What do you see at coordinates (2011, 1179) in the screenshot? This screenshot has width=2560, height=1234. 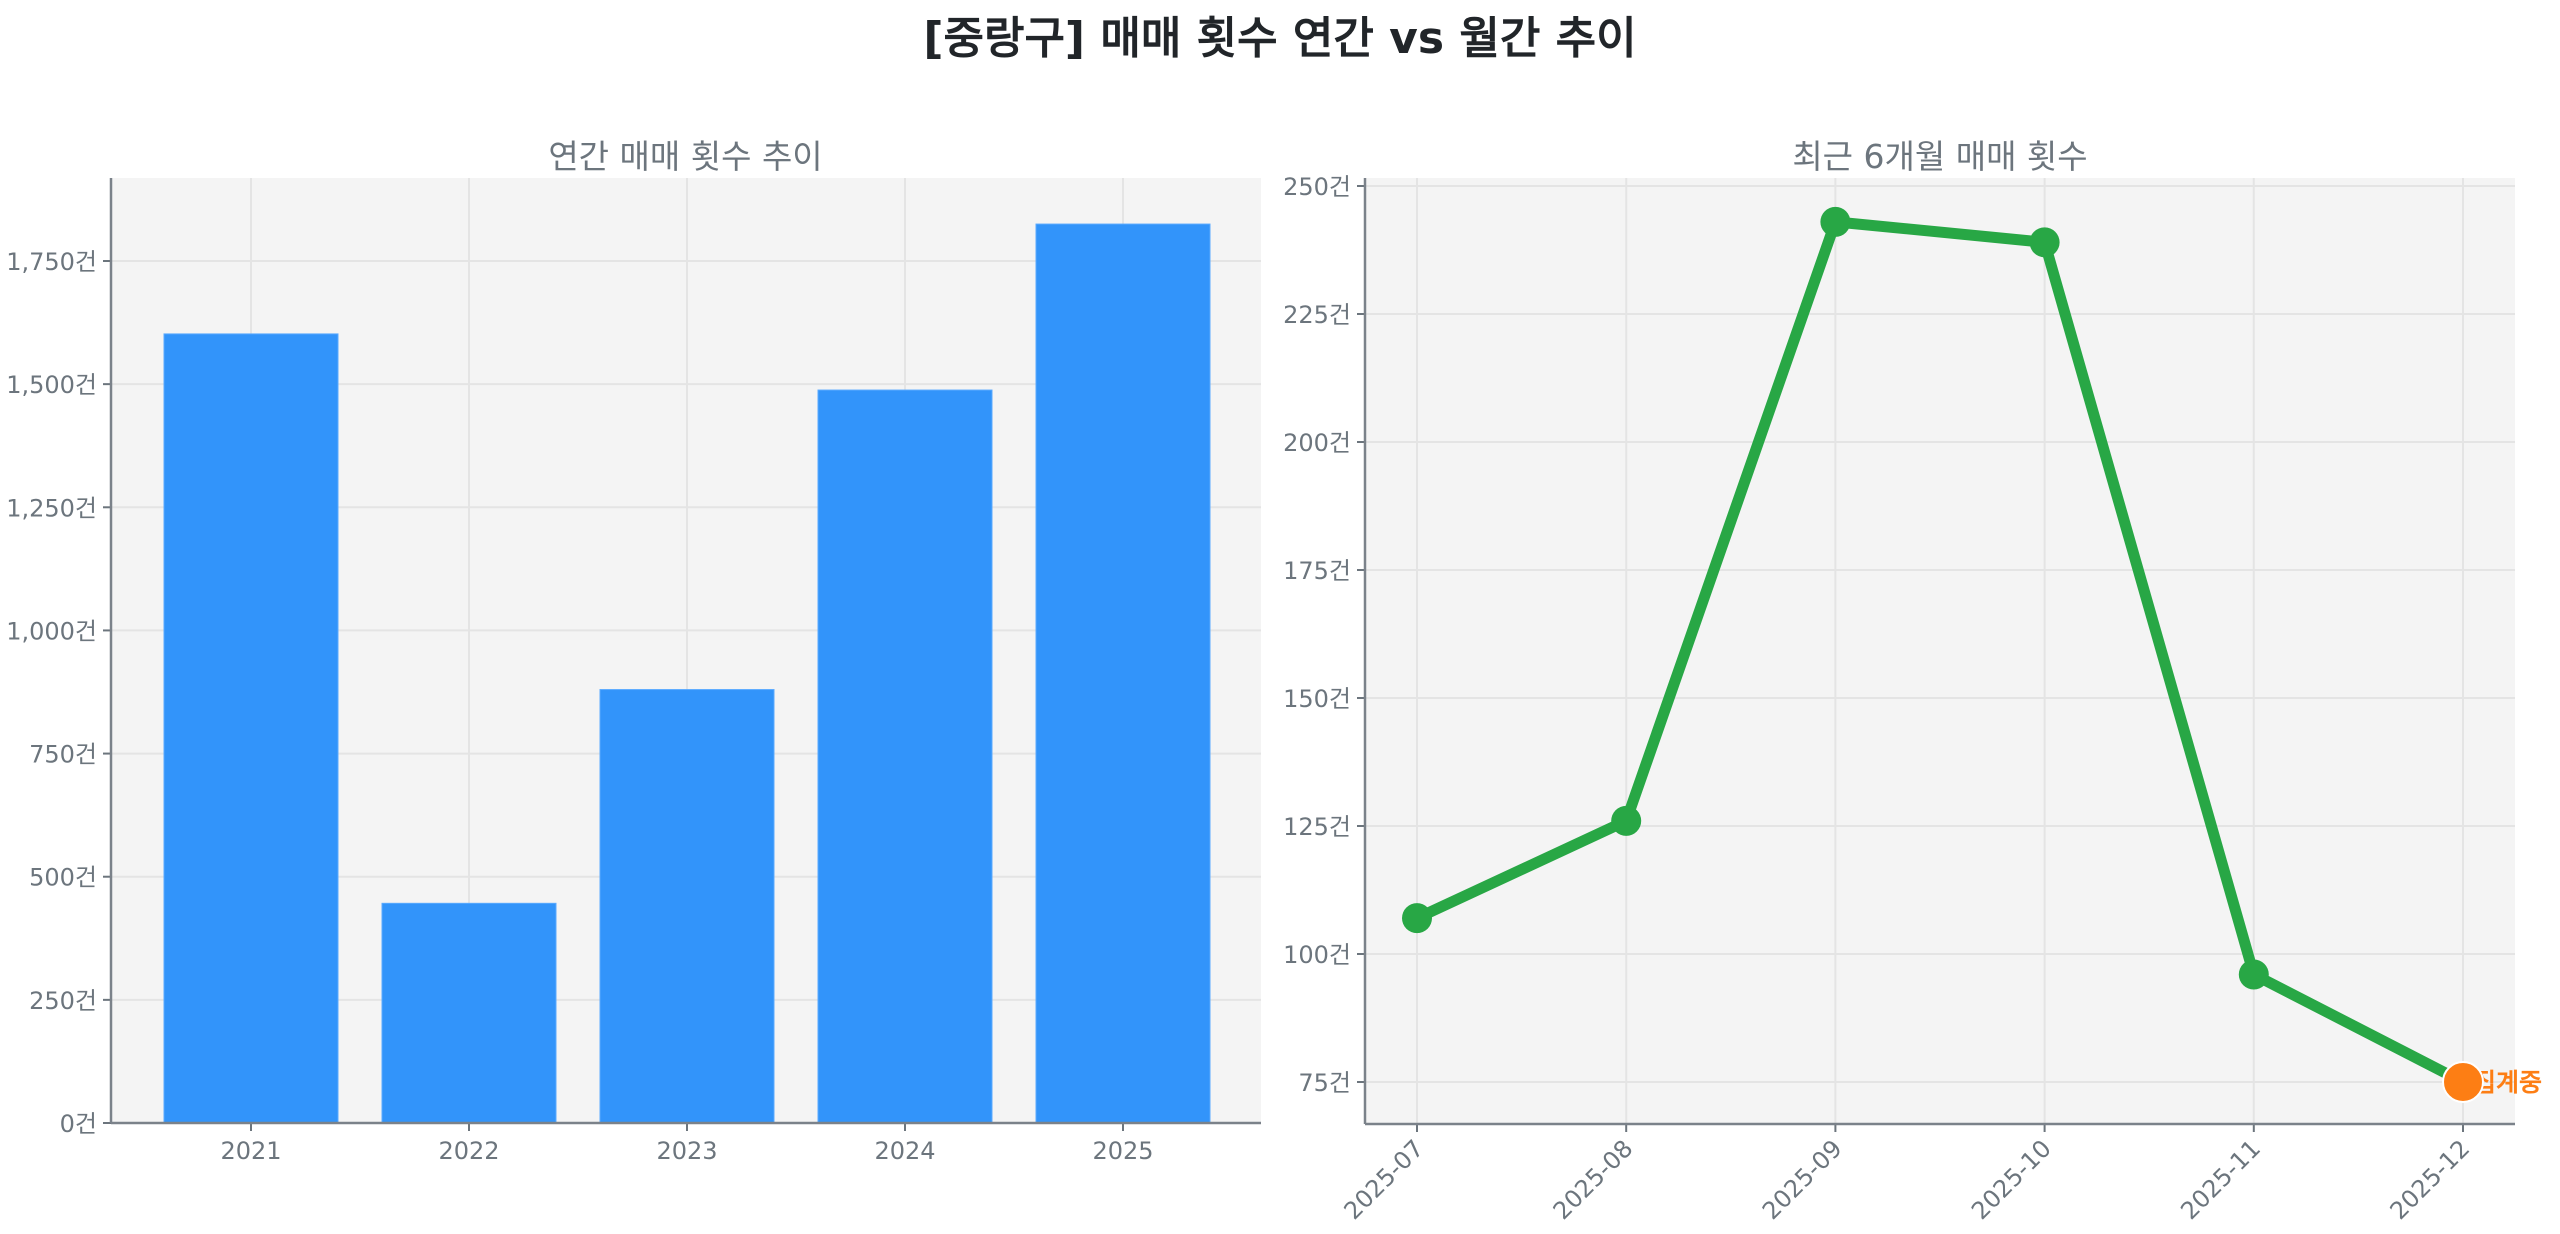 I see `x-tick-label: 2025-10` at bounding box center [2011, 1179].